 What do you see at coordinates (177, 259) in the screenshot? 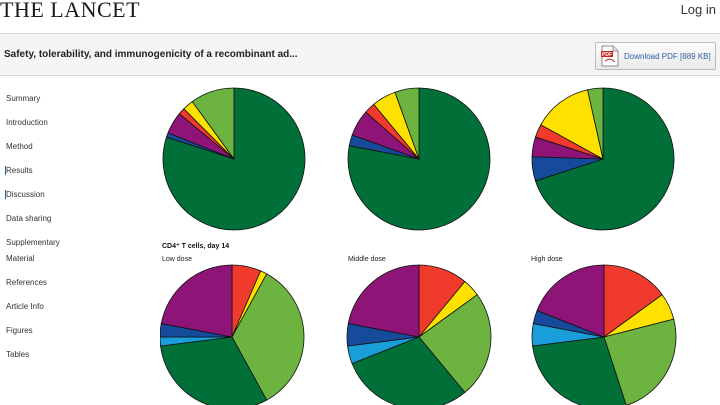
I see `panel-label-low-dose: Low dose` at bounding box center [177, 259].